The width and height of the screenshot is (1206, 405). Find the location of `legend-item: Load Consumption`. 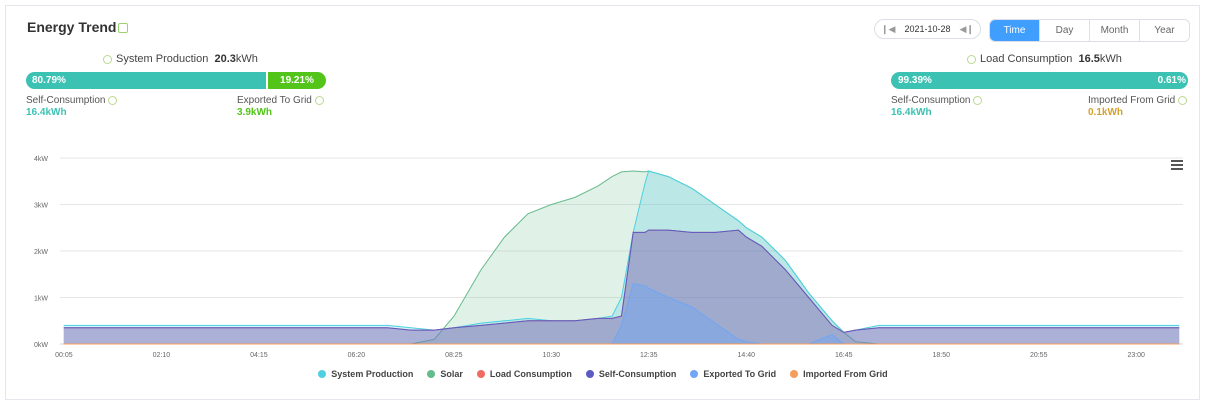

legend-item: Load Consumption is located at coordinates (524, 374).